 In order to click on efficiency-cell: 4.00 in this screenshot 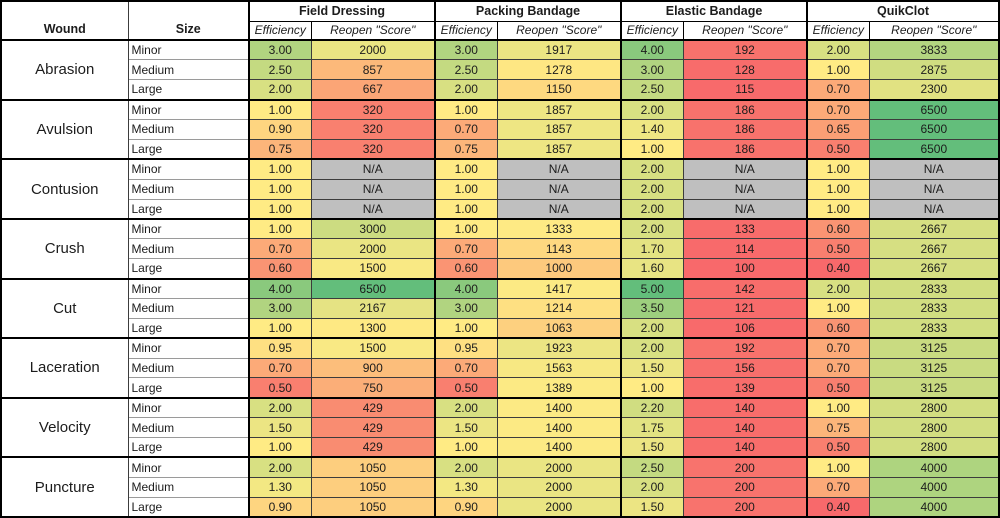, I will do `click(652, 50)`.